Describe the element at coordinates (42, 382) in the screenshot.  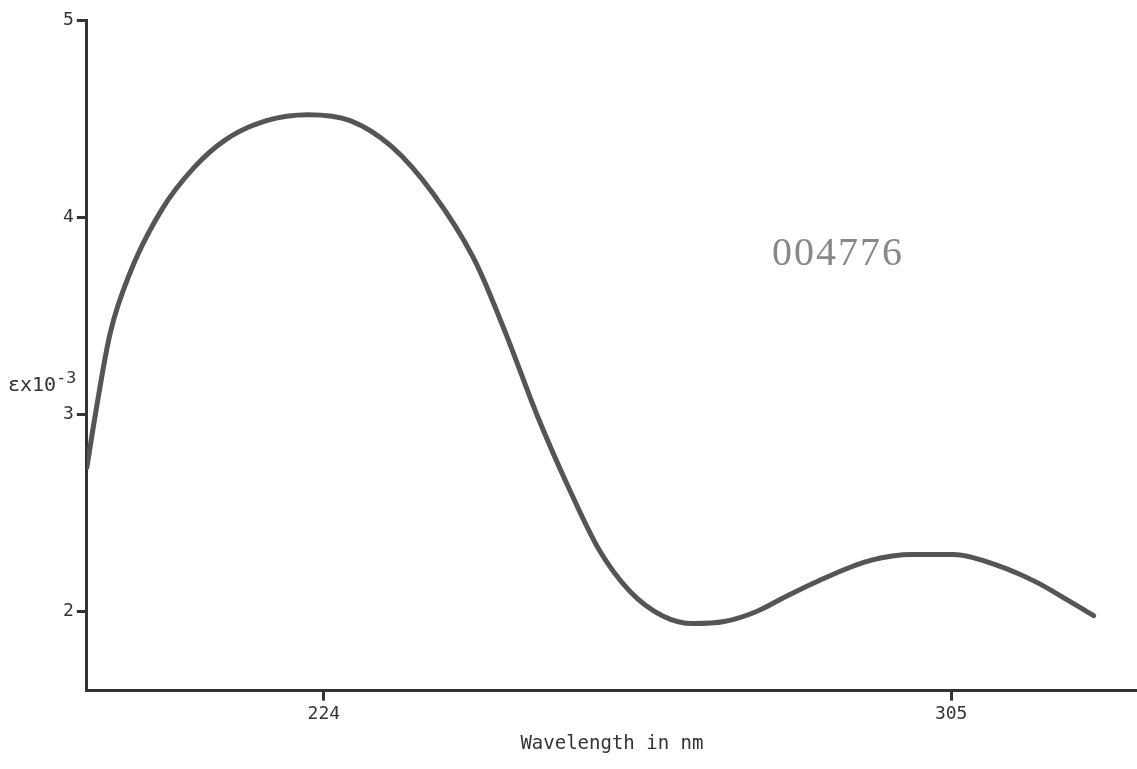
I see `y-axis-title: εx10$^{-3}$` at that location.